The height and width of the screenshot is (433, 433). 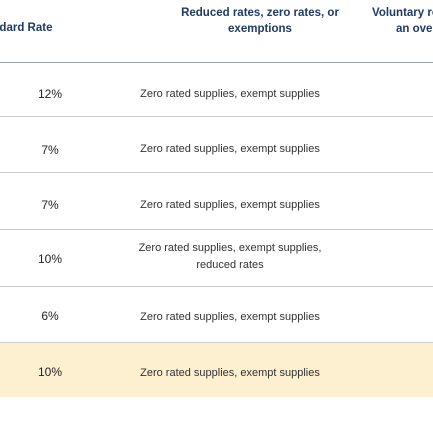 I want to click on table-row: 6% Zero rated supplies, exempt supplies, so click(x=216, y=315).